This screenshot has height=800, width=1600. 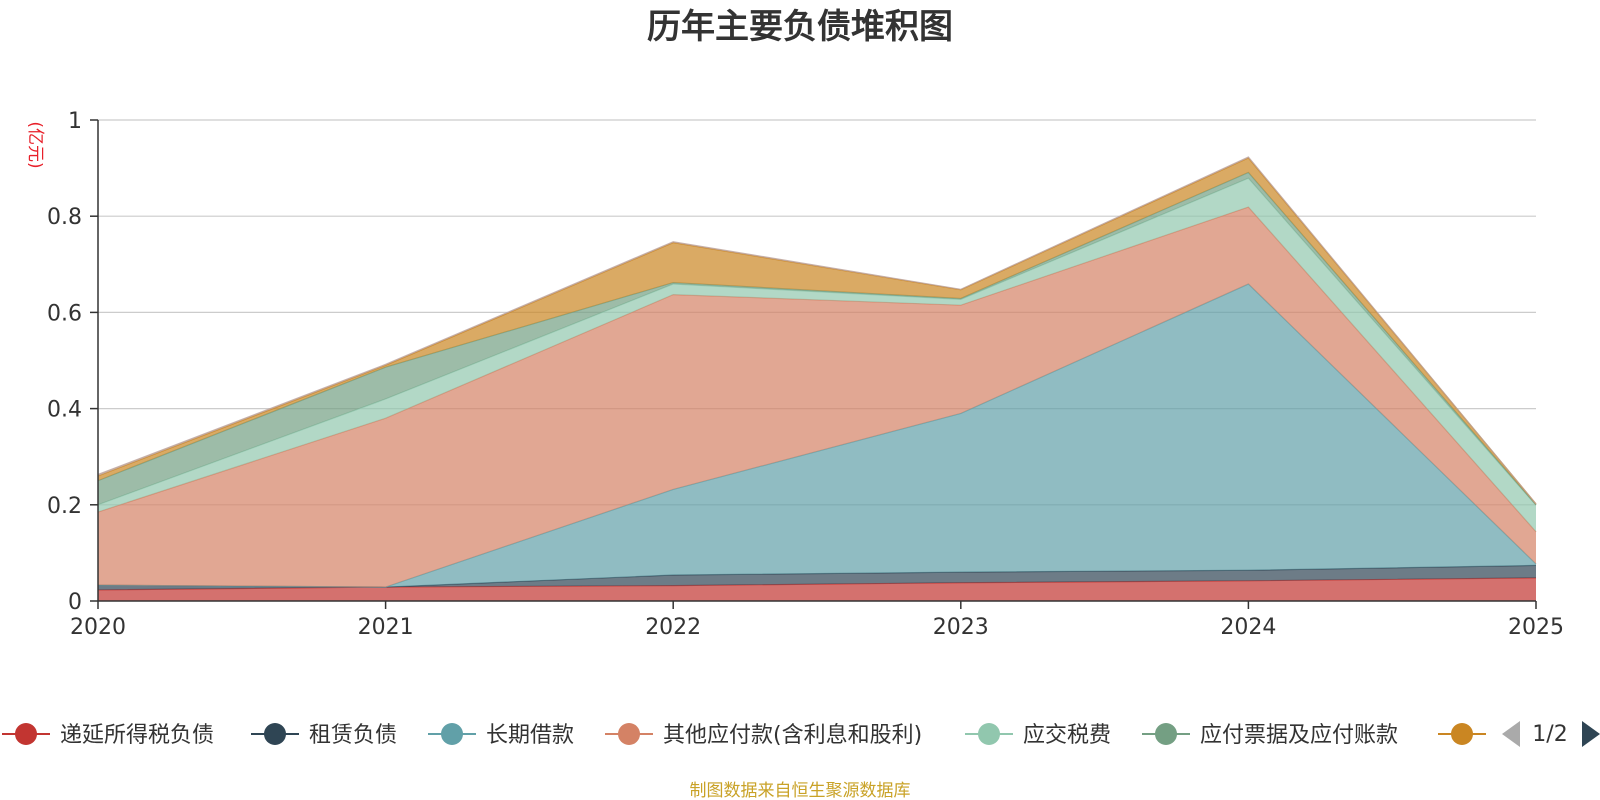 What do you see at coordinates (75, 121) in the screenshot?
I see `y-tick-label: 1` at bounding box center [75, 121].